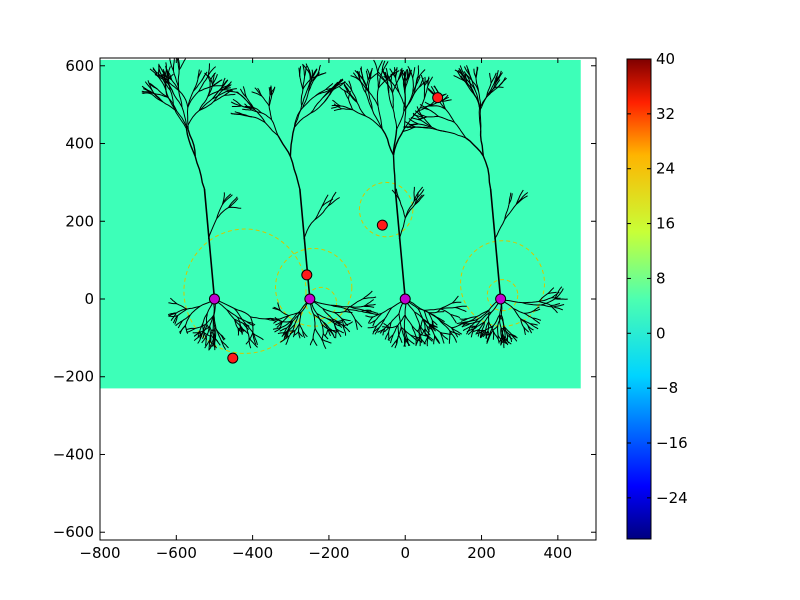 The image size is (800, 600). Describe the element at coordinates (665, 59) in the screenshot. I see `colorbar-tick-label: 40` at that location.